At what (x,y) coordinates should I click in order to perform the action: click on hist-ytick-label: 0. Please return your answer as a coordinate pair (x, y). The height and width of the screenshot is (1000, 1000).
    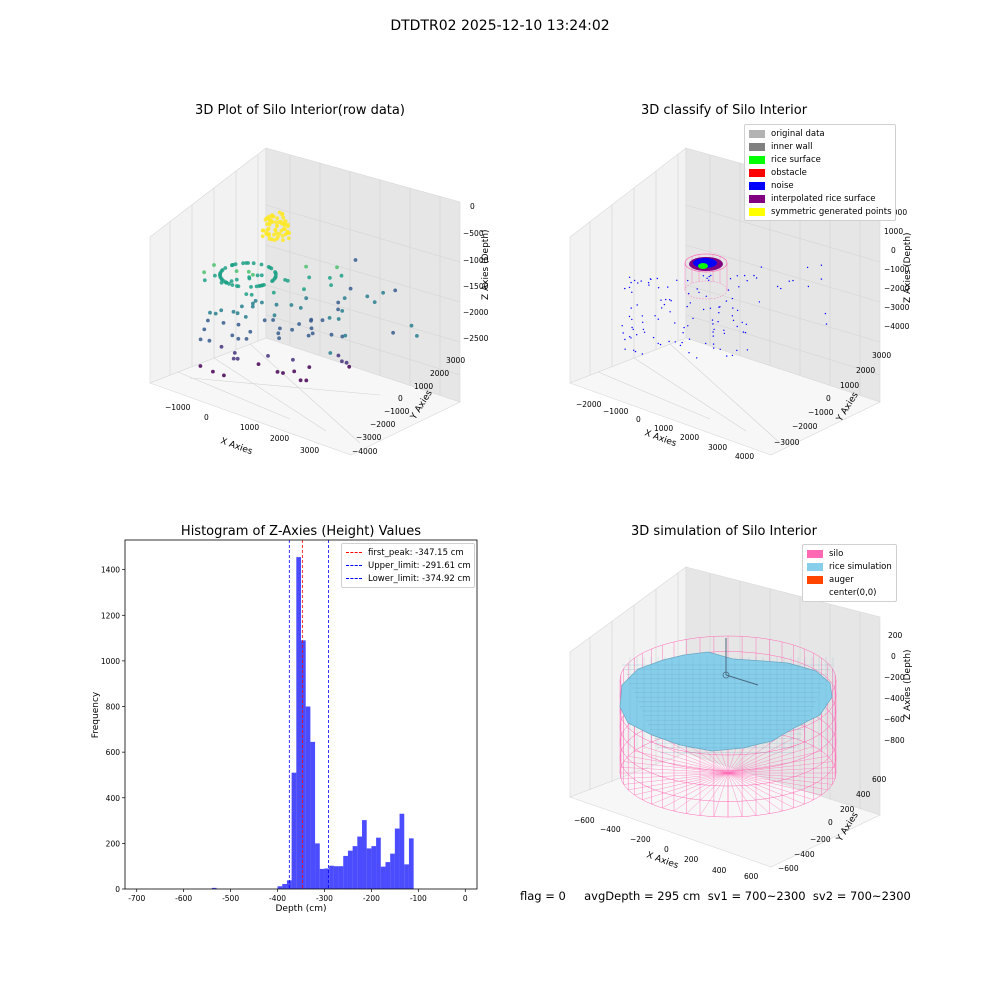
    Looking at the image, I should click on (117, 889).